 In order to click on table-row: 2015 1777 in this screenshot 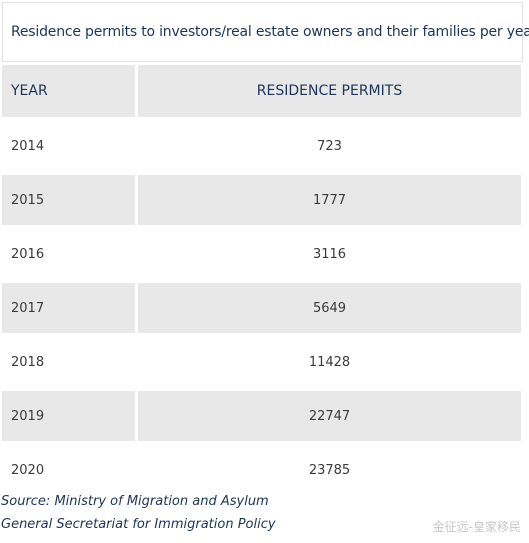, I will do `click(261, 200)`.